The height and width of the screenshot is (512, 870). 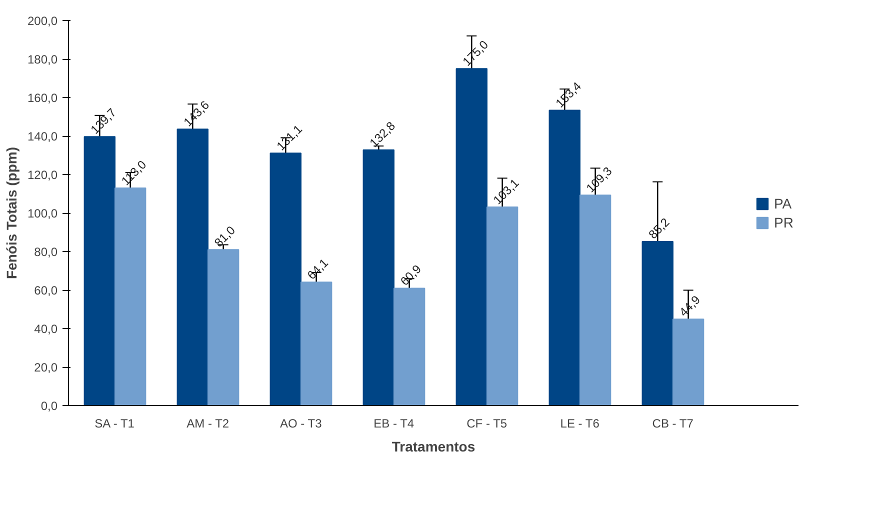 I want to click on legend-label: PA, so click(x=783, y=203).